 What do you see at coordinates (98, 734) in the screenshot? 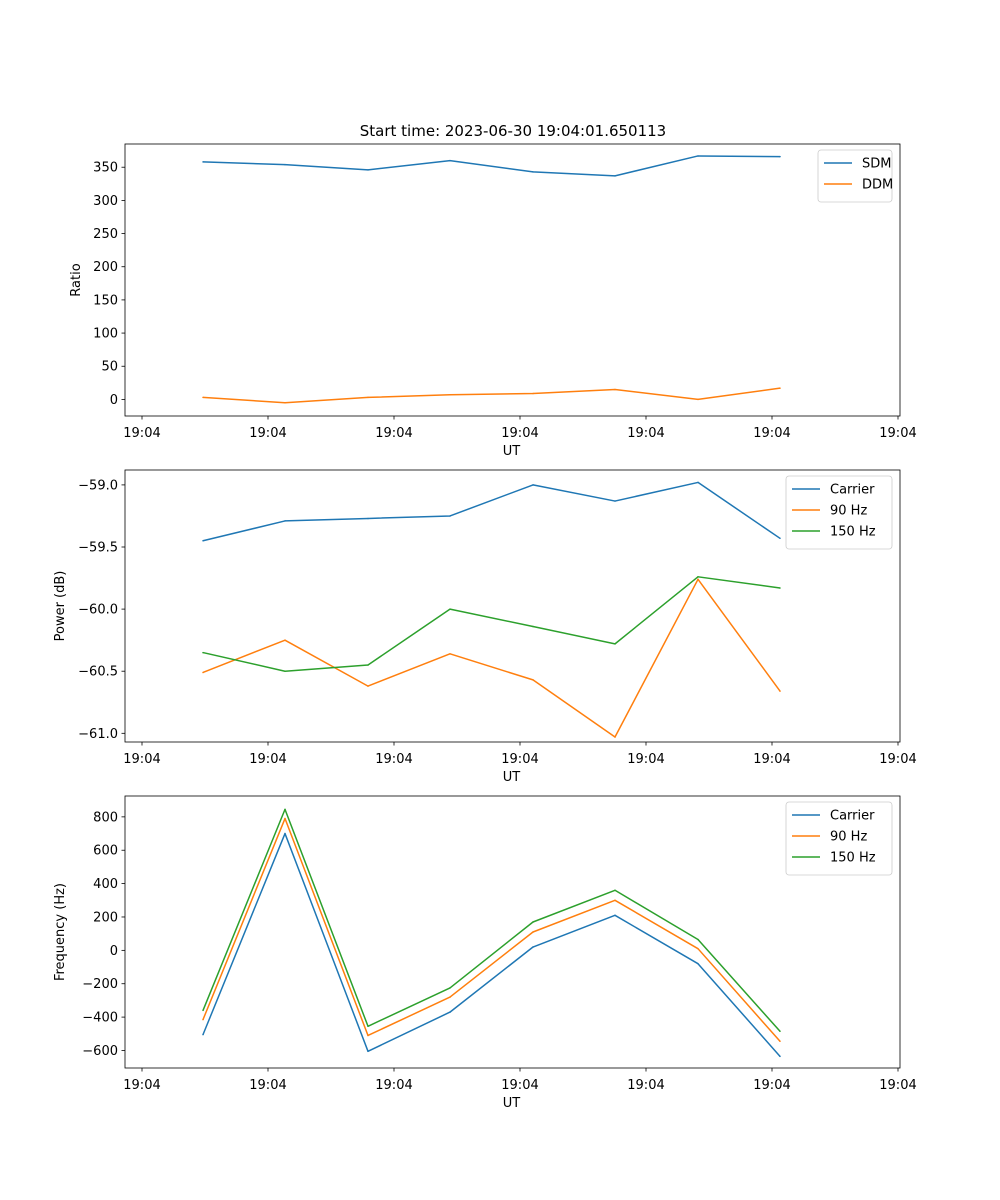
I see `y-tick-label: −61.0` at bounding box center [98, 734].